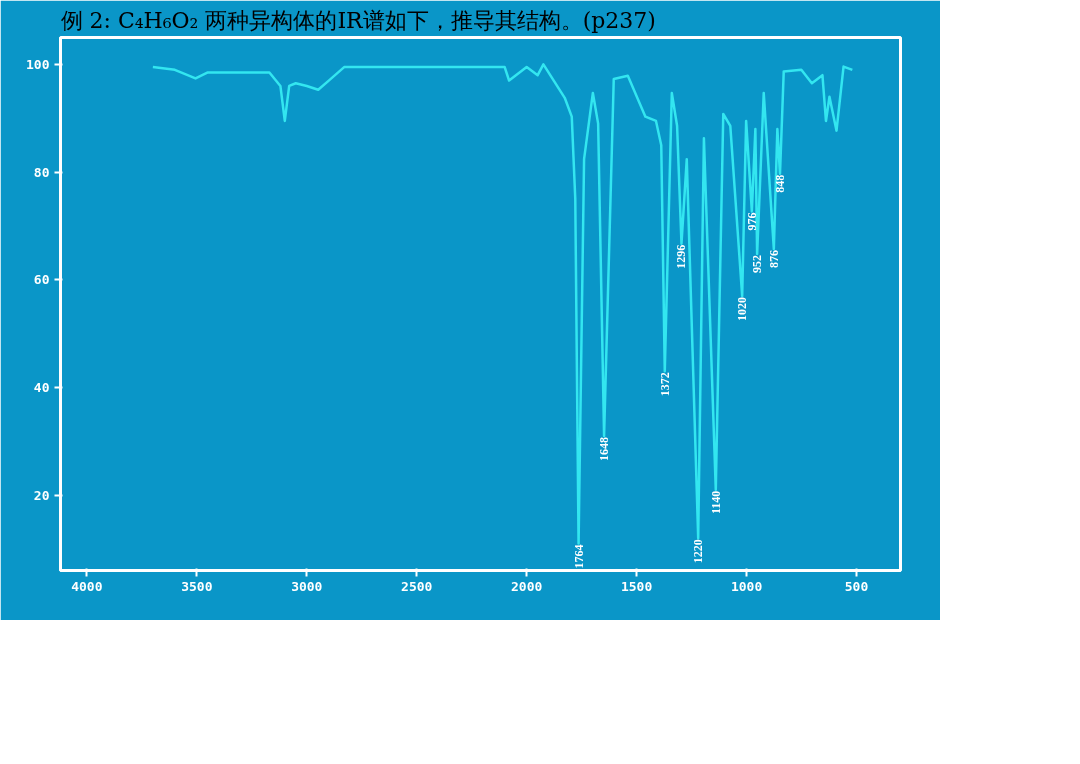 The width and height of the screenshot is (1080, 764). Describe the element at coordinates (197, 586) in the screenshot. I see `x-tick-label: 3500` at that location.